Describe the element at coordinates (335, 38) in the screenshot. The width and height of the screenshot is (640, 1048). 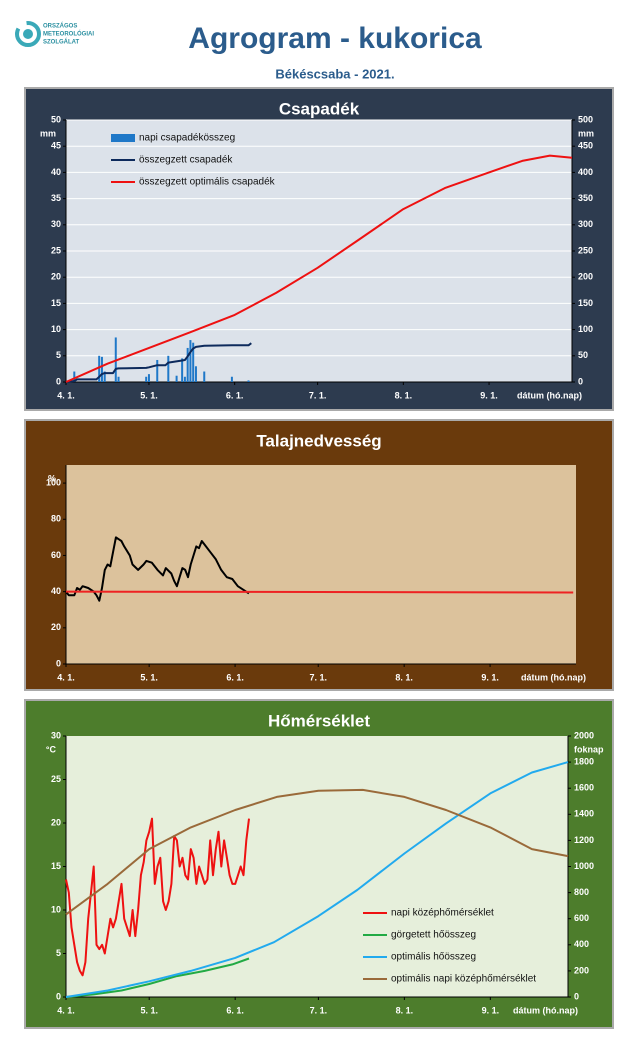
I see `page-title: Agrogram - kukorica` at that location.